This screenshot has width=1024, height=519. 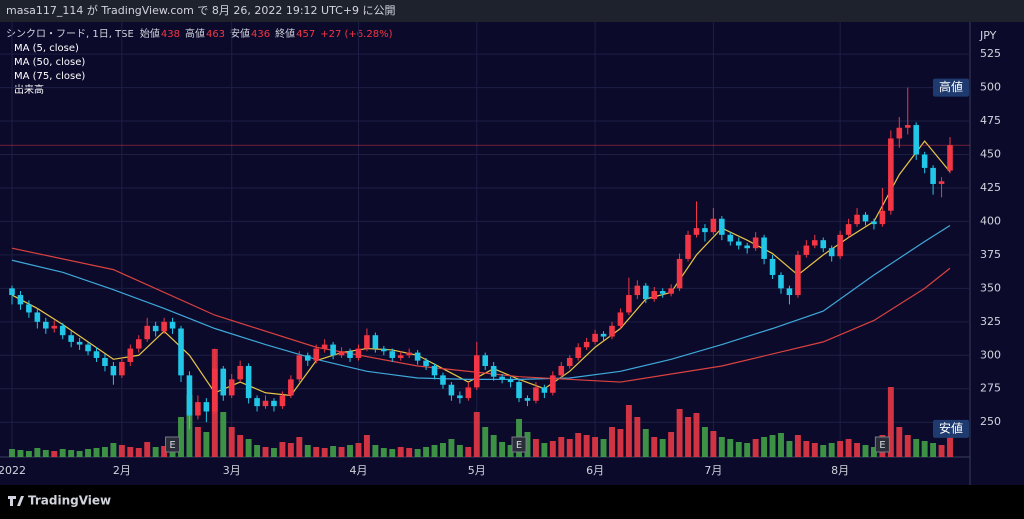 I want to click on ohlc-label: 終値, so click(x=285, y=33).